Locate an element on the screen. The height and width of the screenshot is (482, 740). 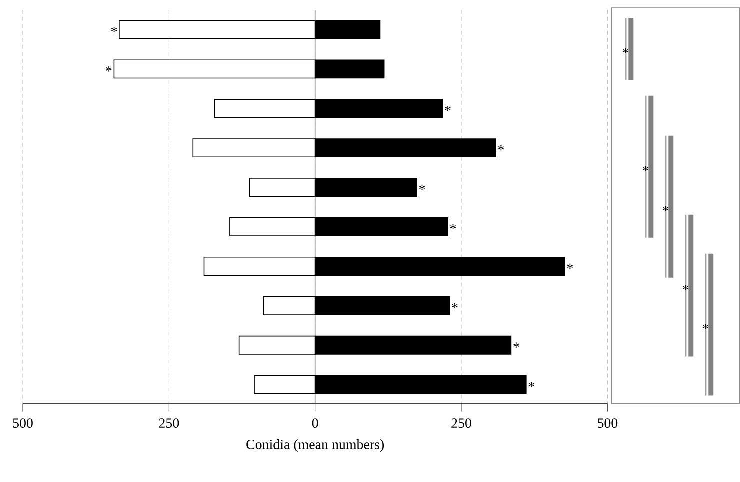
x-tick-label: 0 is located at coordinates (315, 423).